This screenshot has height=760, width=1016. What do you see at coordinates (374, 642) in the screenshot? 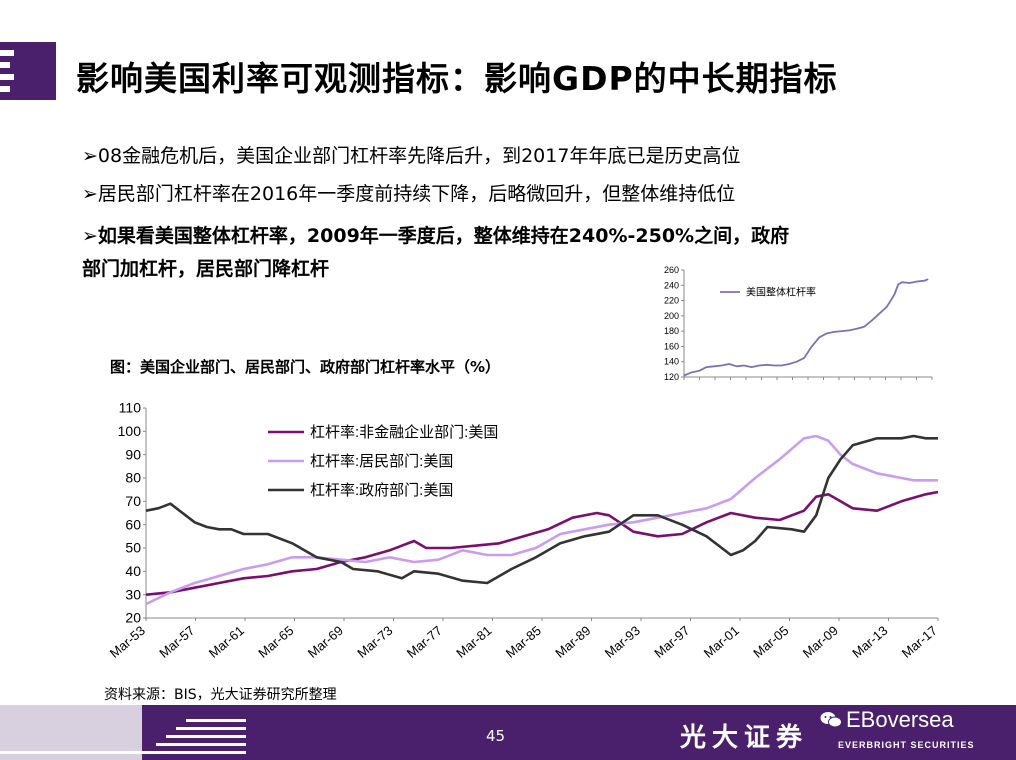
I see `x-tick-label: Mar-73` at bounding box center [374, 642].